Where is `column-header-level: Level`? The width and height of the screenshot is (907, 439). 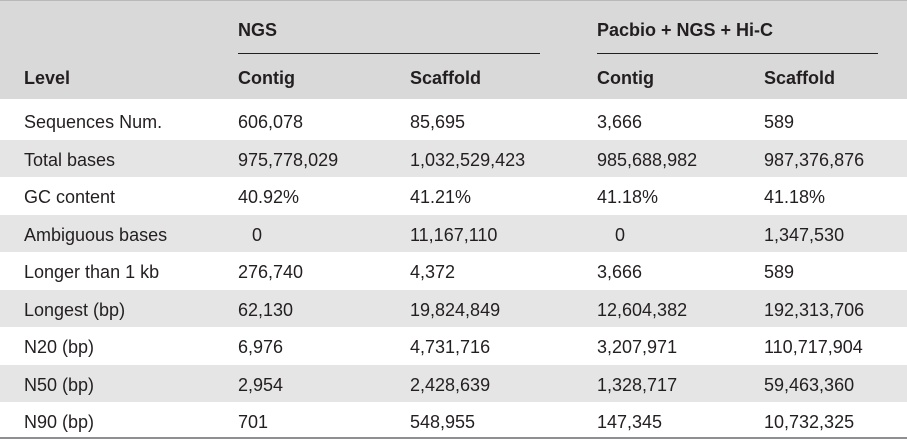 column-header-level: Level is located at coordinates (47, 78).